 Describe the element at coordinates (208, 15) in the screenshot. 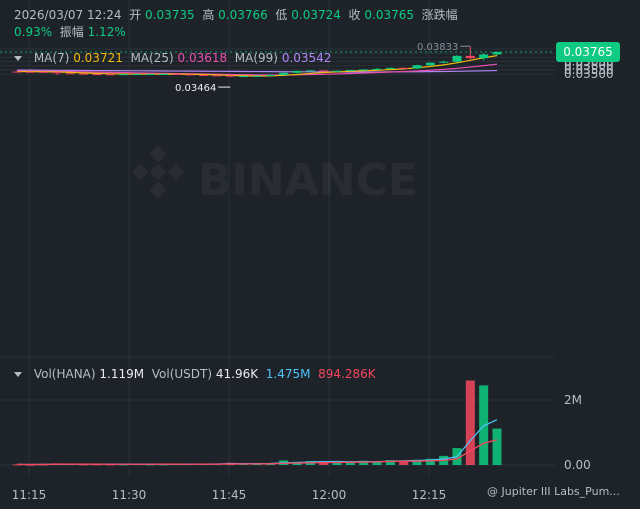

I see `high-label: 高` at that location.